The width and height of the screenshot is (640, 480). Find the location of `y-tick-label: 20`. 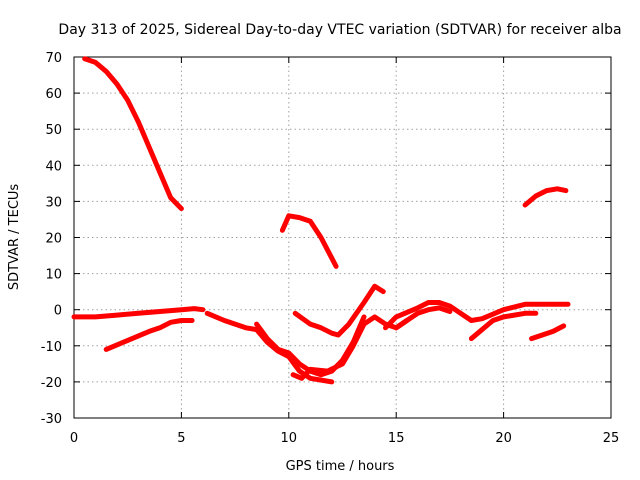

y-tick-label: 20 is located at coordinates (53, 239).